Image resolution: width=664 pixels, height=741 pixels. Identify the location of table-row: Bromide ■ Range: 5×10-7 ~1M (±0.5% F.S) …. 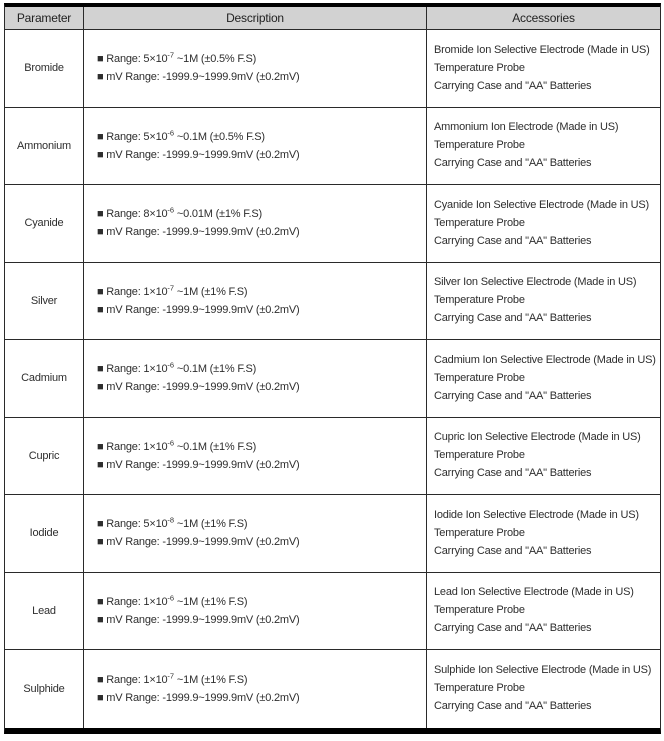
(332, 69).